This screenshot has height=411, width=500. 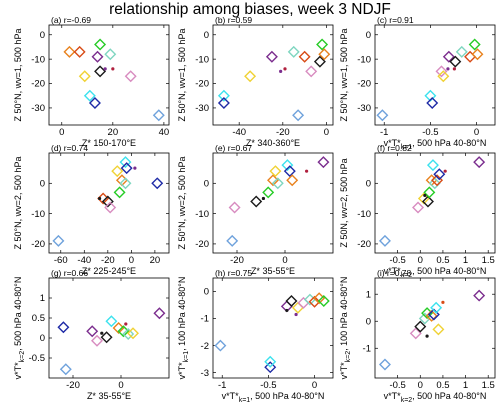 I want to click on panel-label: (e) r=0.67, so click(x=233, y=148).